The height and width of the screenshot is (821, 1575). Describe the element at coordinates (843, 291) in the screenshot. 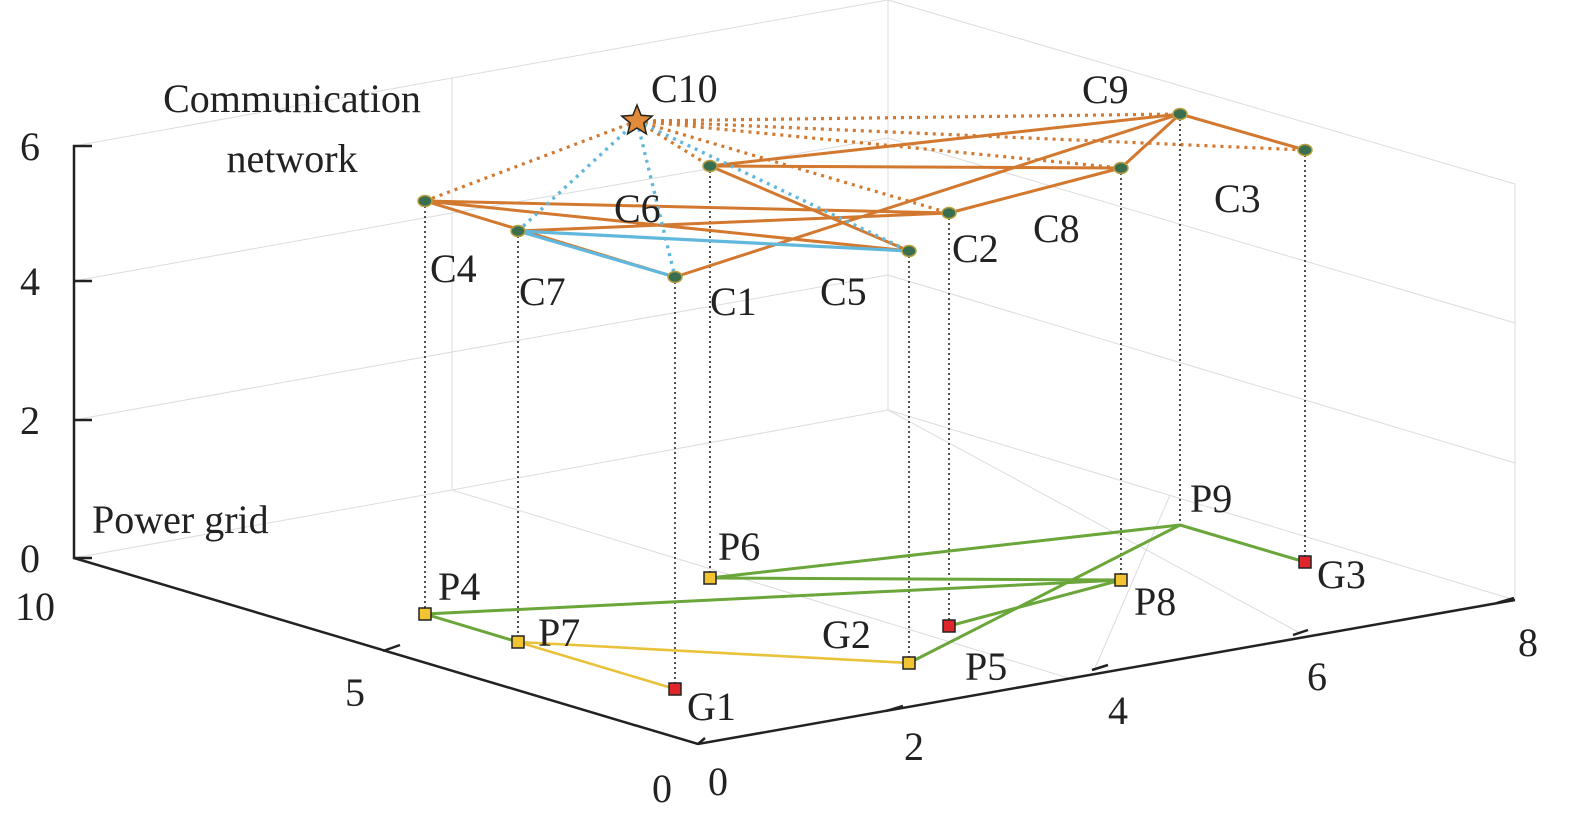

I see `communication-node-label: C5` at that location.